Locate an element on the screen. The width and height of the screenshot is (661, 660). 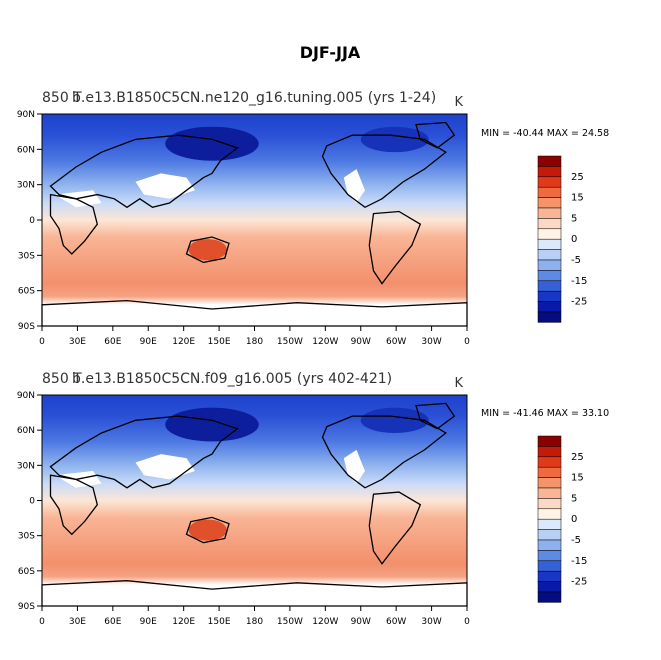
figure-title: DJF-JJA is located at coordinates (330, 52).